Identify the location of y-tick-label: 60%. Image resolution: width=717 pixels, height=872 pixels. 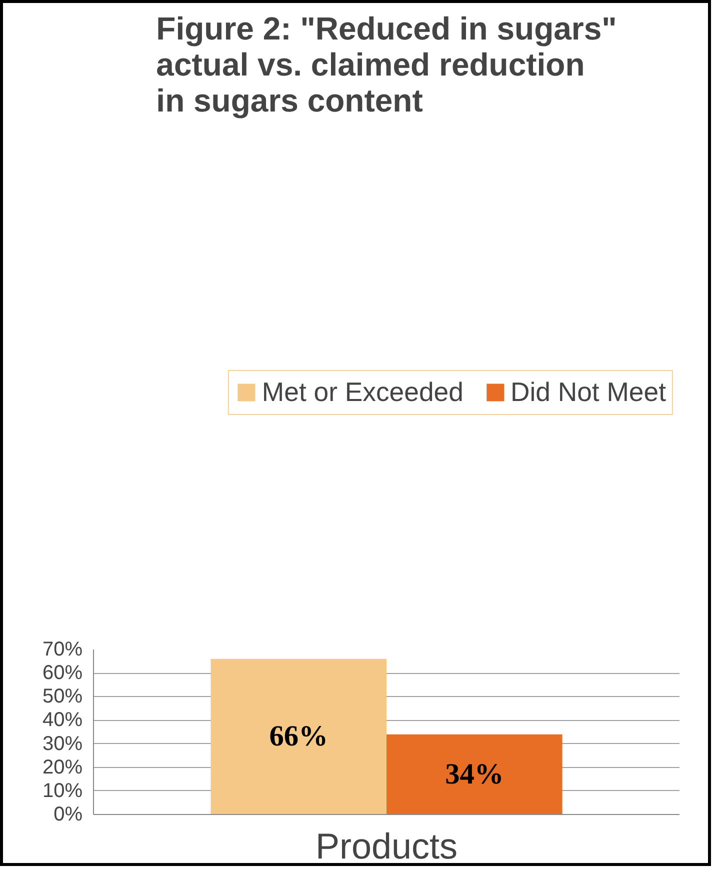
(62, 673).